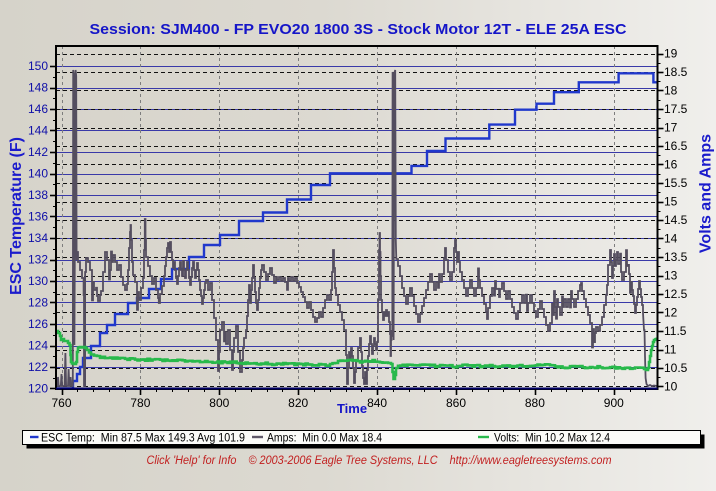 The image size is (716, 491). What do you see at coordinates (676, 109) in the screenshot?
I see `svg-text: 17.5` at bounding box center [676, 109].